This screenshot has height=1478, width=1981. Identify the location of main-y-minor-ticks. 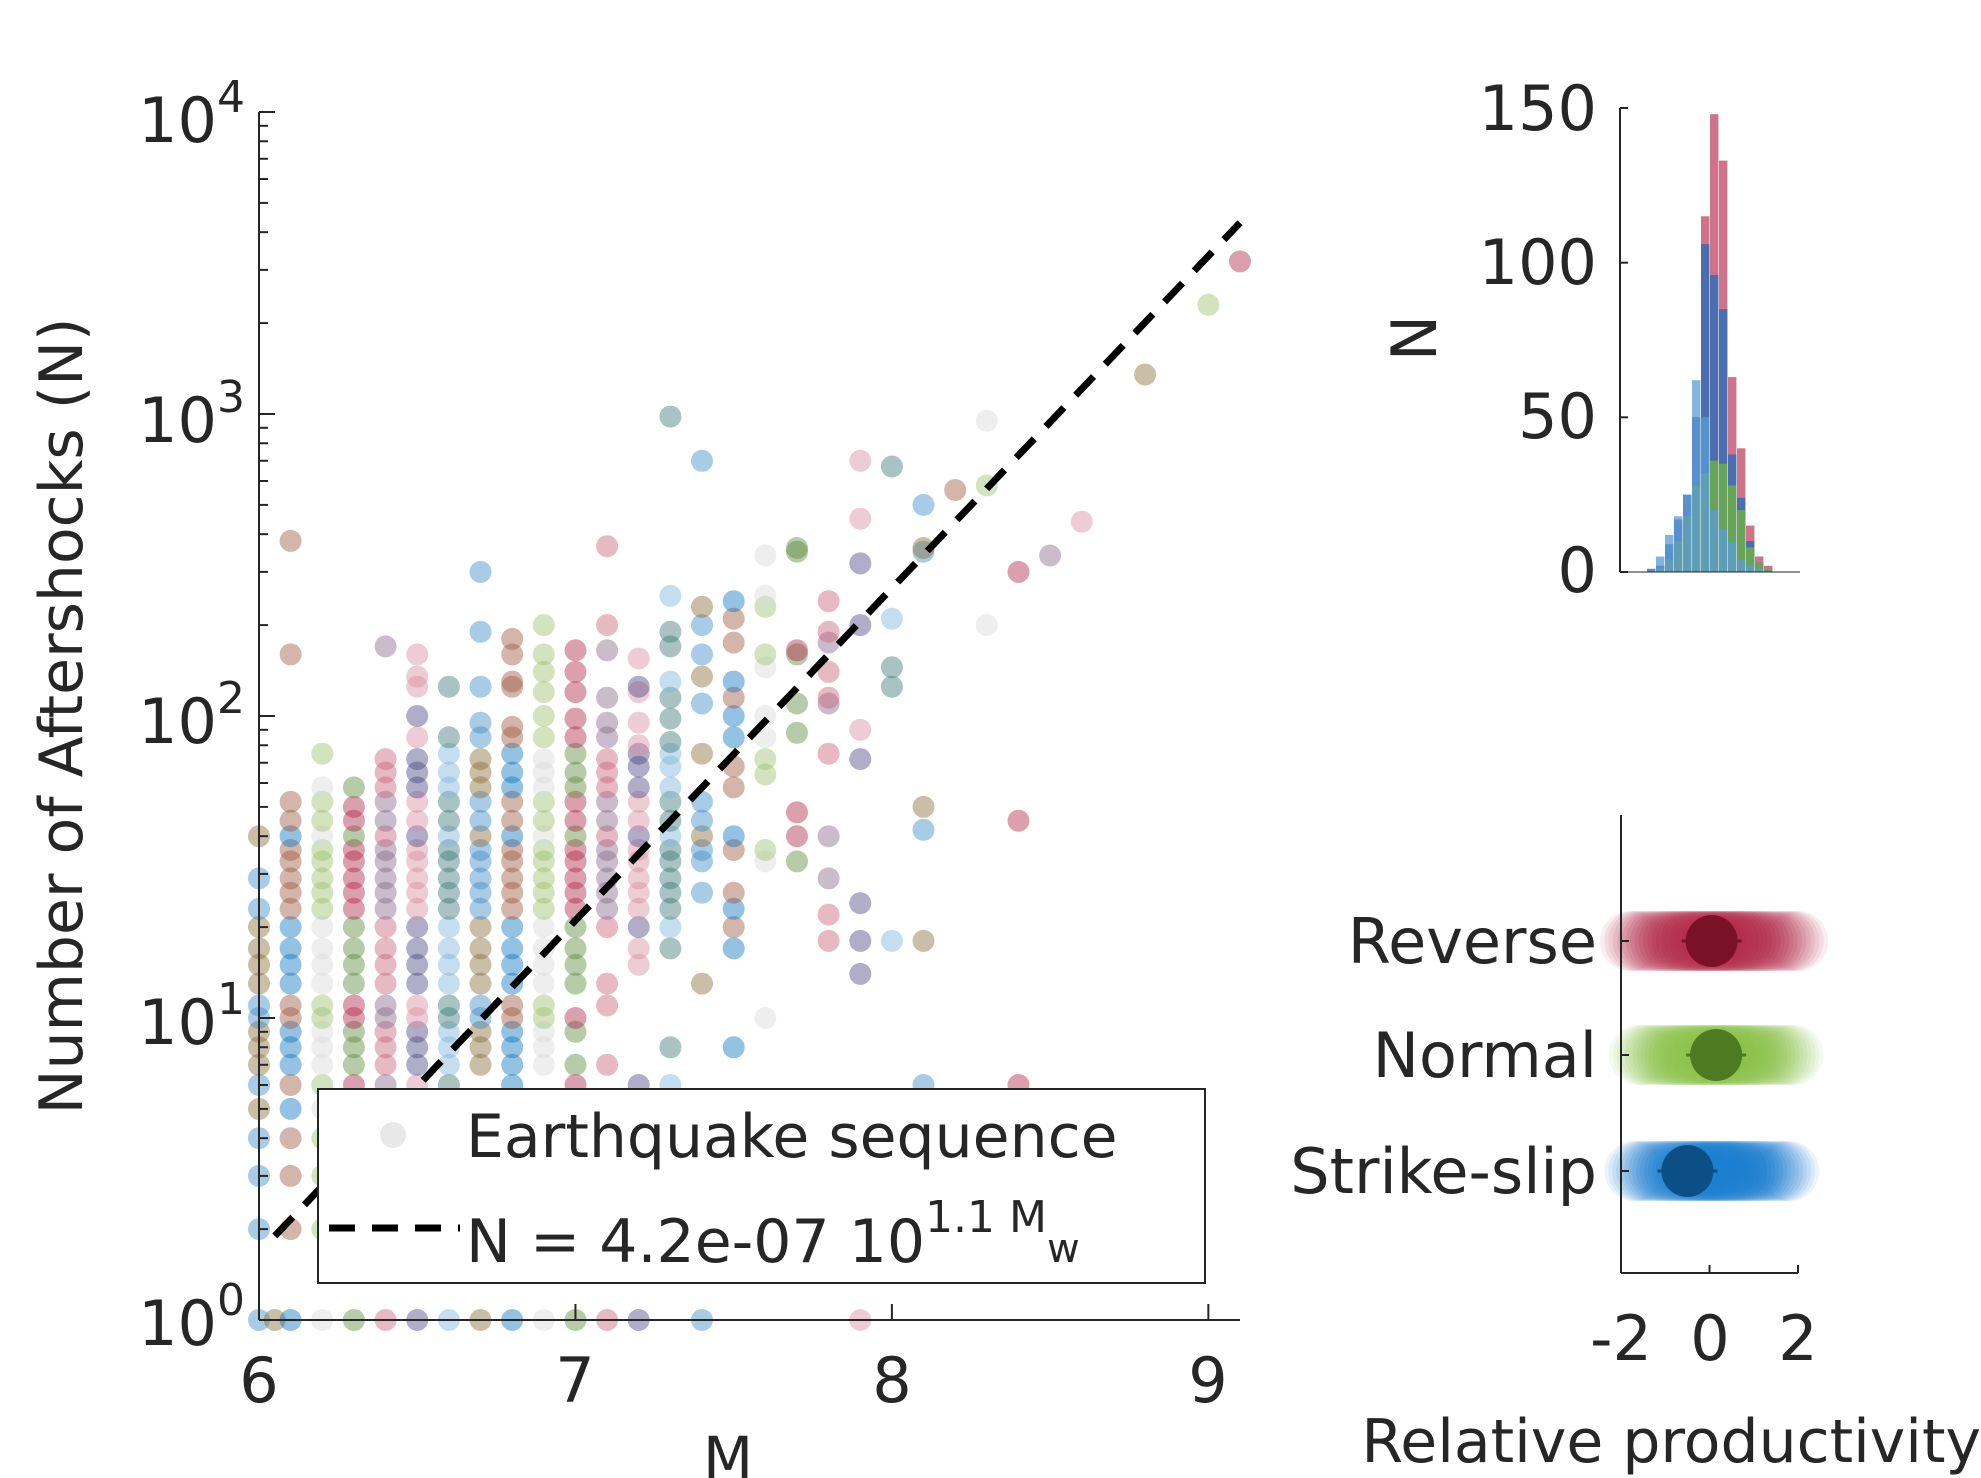
(267, 716).